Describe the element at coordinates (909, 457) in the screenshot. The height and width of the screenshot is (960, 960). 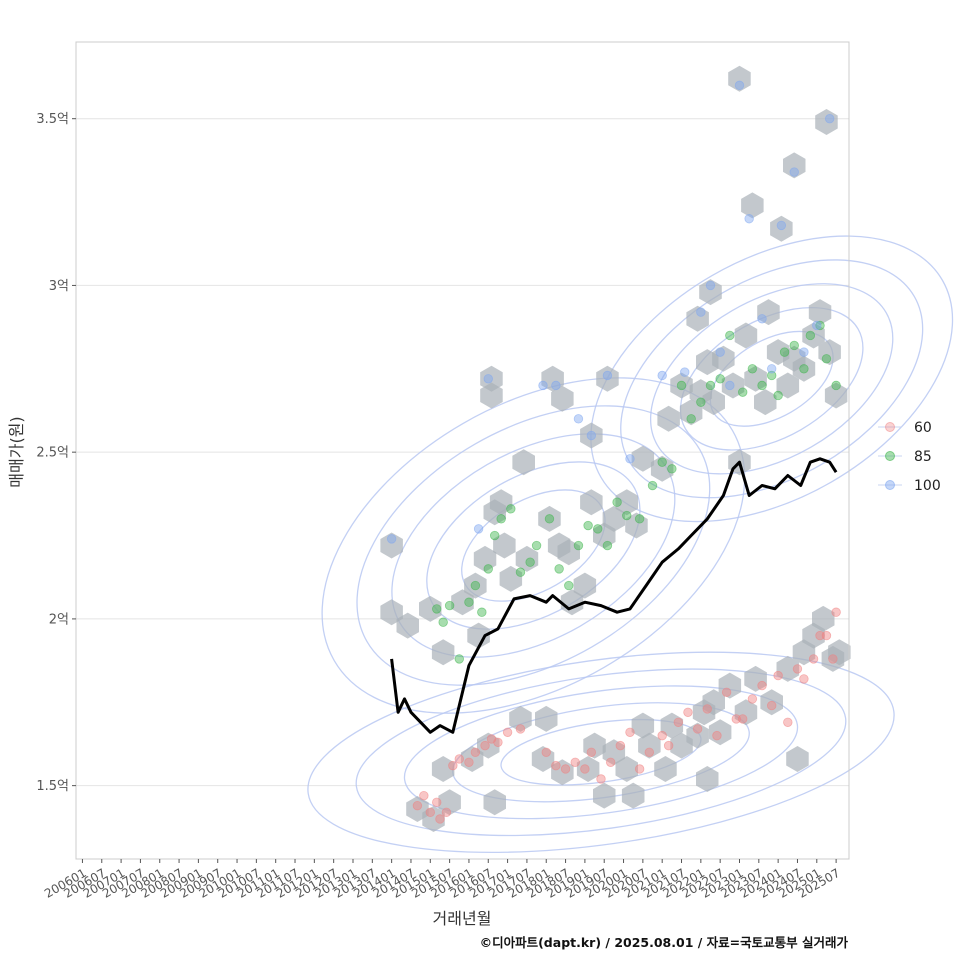
I see `legend: 60 85 100` at that location.